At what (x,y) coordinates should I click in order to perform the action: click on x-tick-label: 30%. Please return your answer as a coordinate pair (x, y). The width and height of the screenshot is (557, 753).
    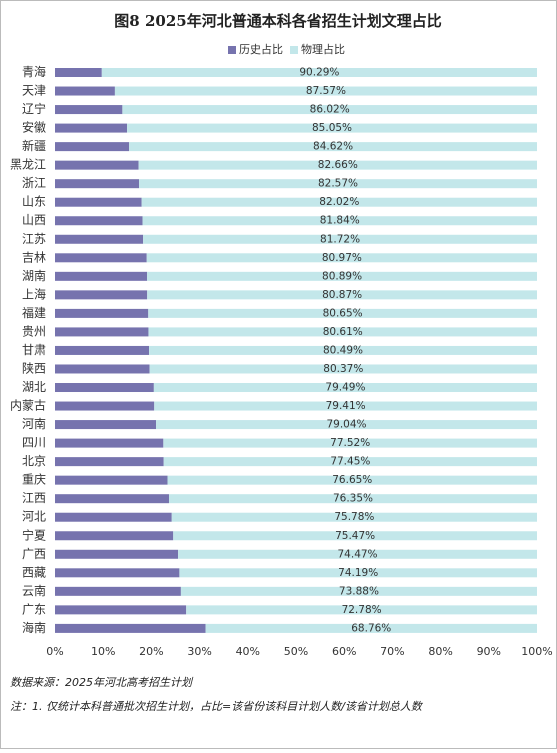
    Looking at the image, I should click on (199, 651).